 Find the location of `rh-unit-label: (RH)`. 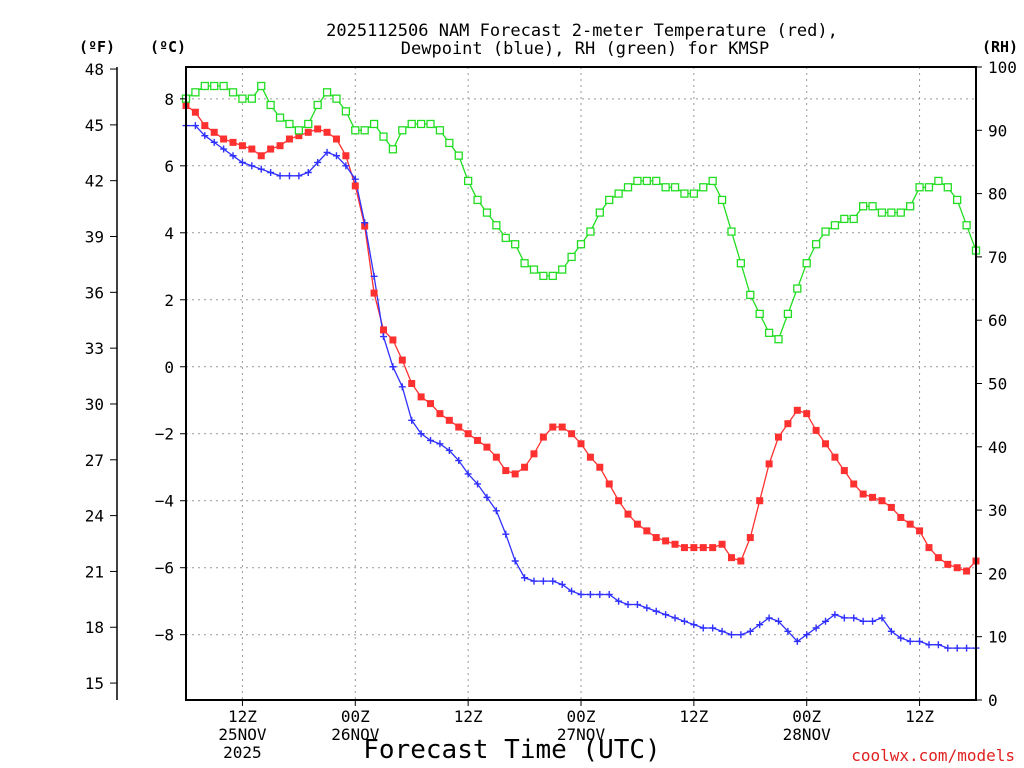

rh-unit-label: (RH) is located at coordinates (1000, 47).